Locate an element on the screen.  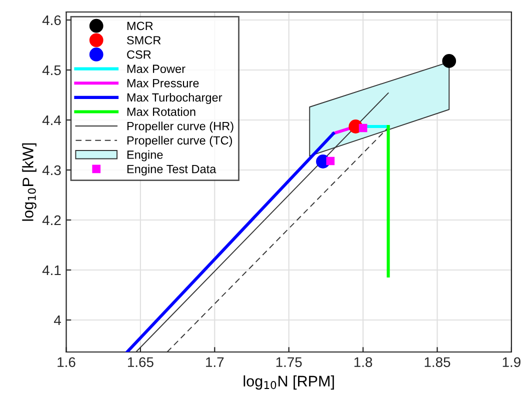
legend-label: Max Rotation is located at coordinates (161, 111).